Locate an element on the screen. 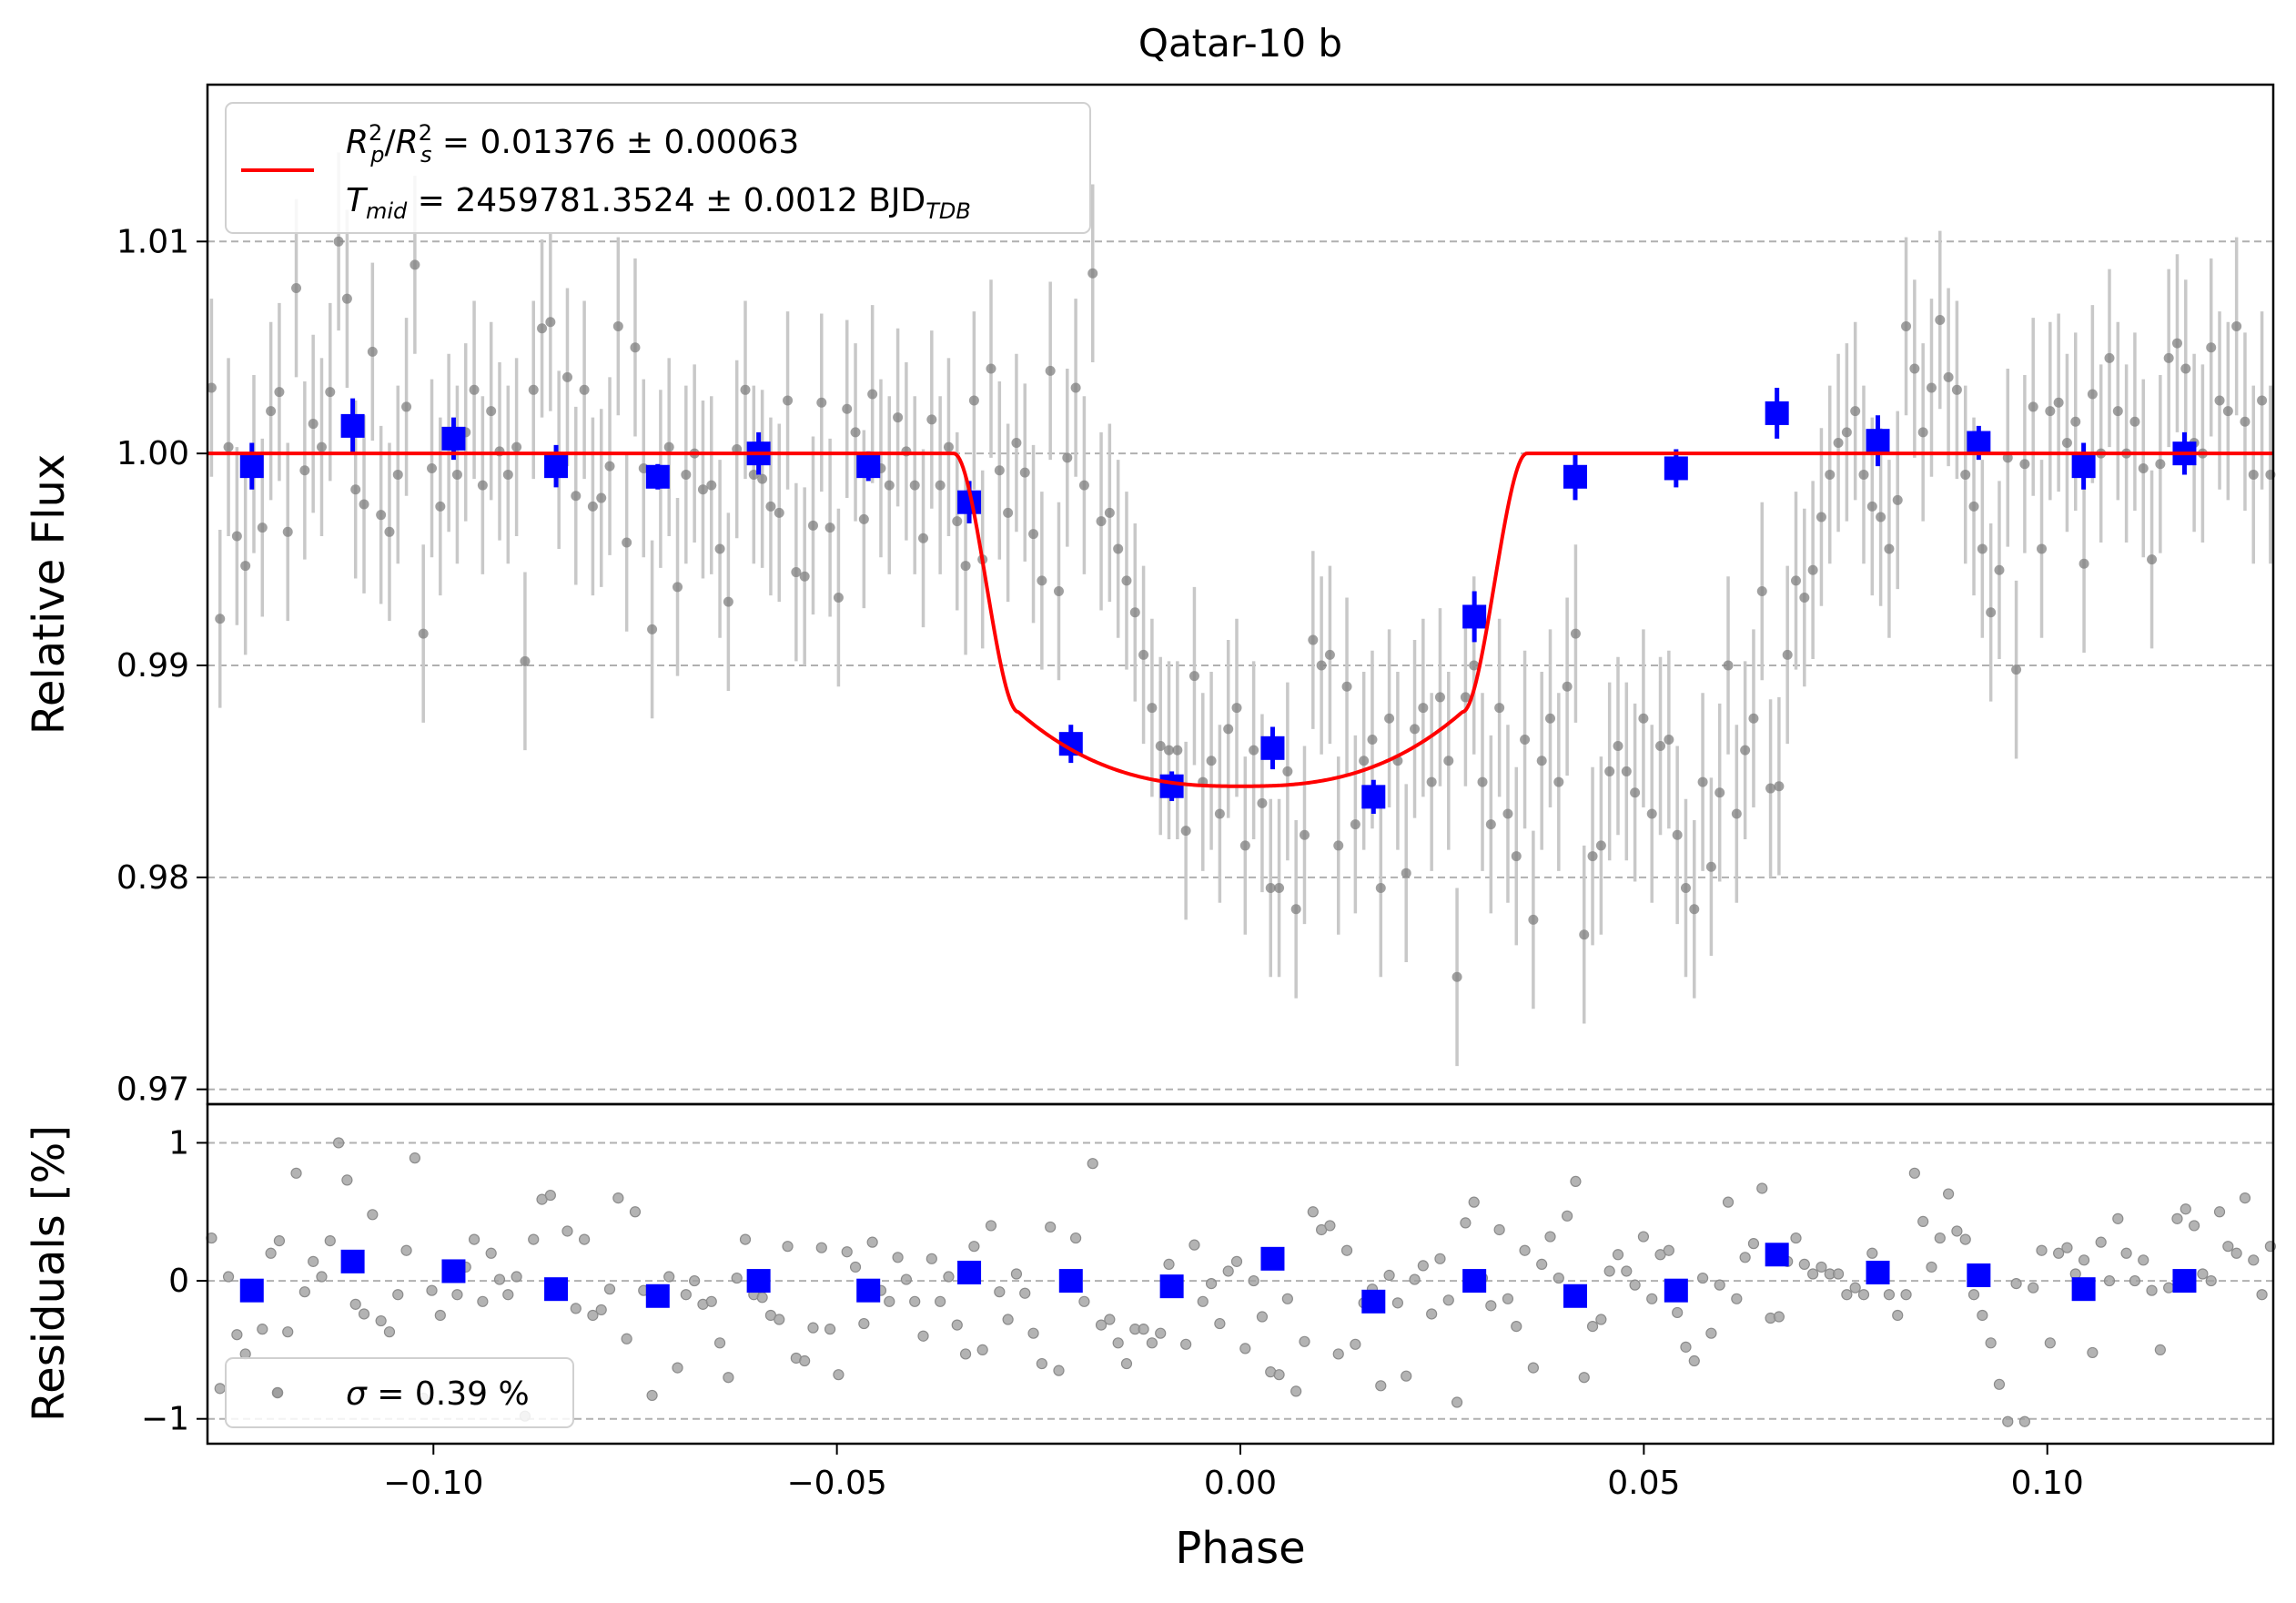  legend-sigma: σ = 0.39 % is located at coordinates (438, 1394).